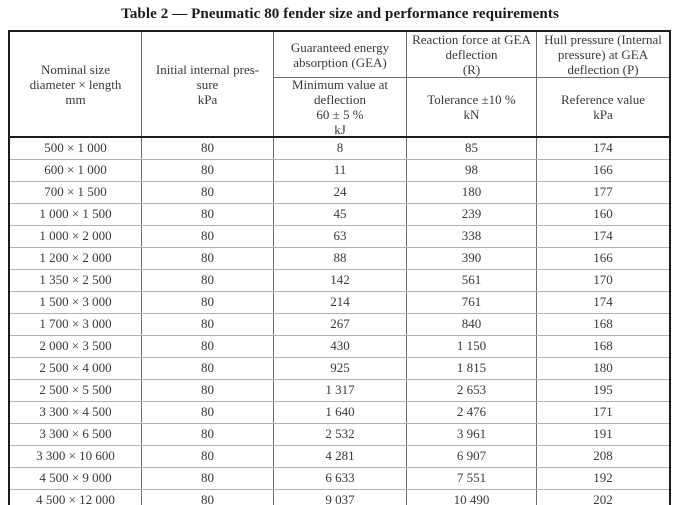 The width and height of the screenshot is (680, 505). I want to click on cell-nominal-size: 2 500 × 4 000, so click(75, 367).